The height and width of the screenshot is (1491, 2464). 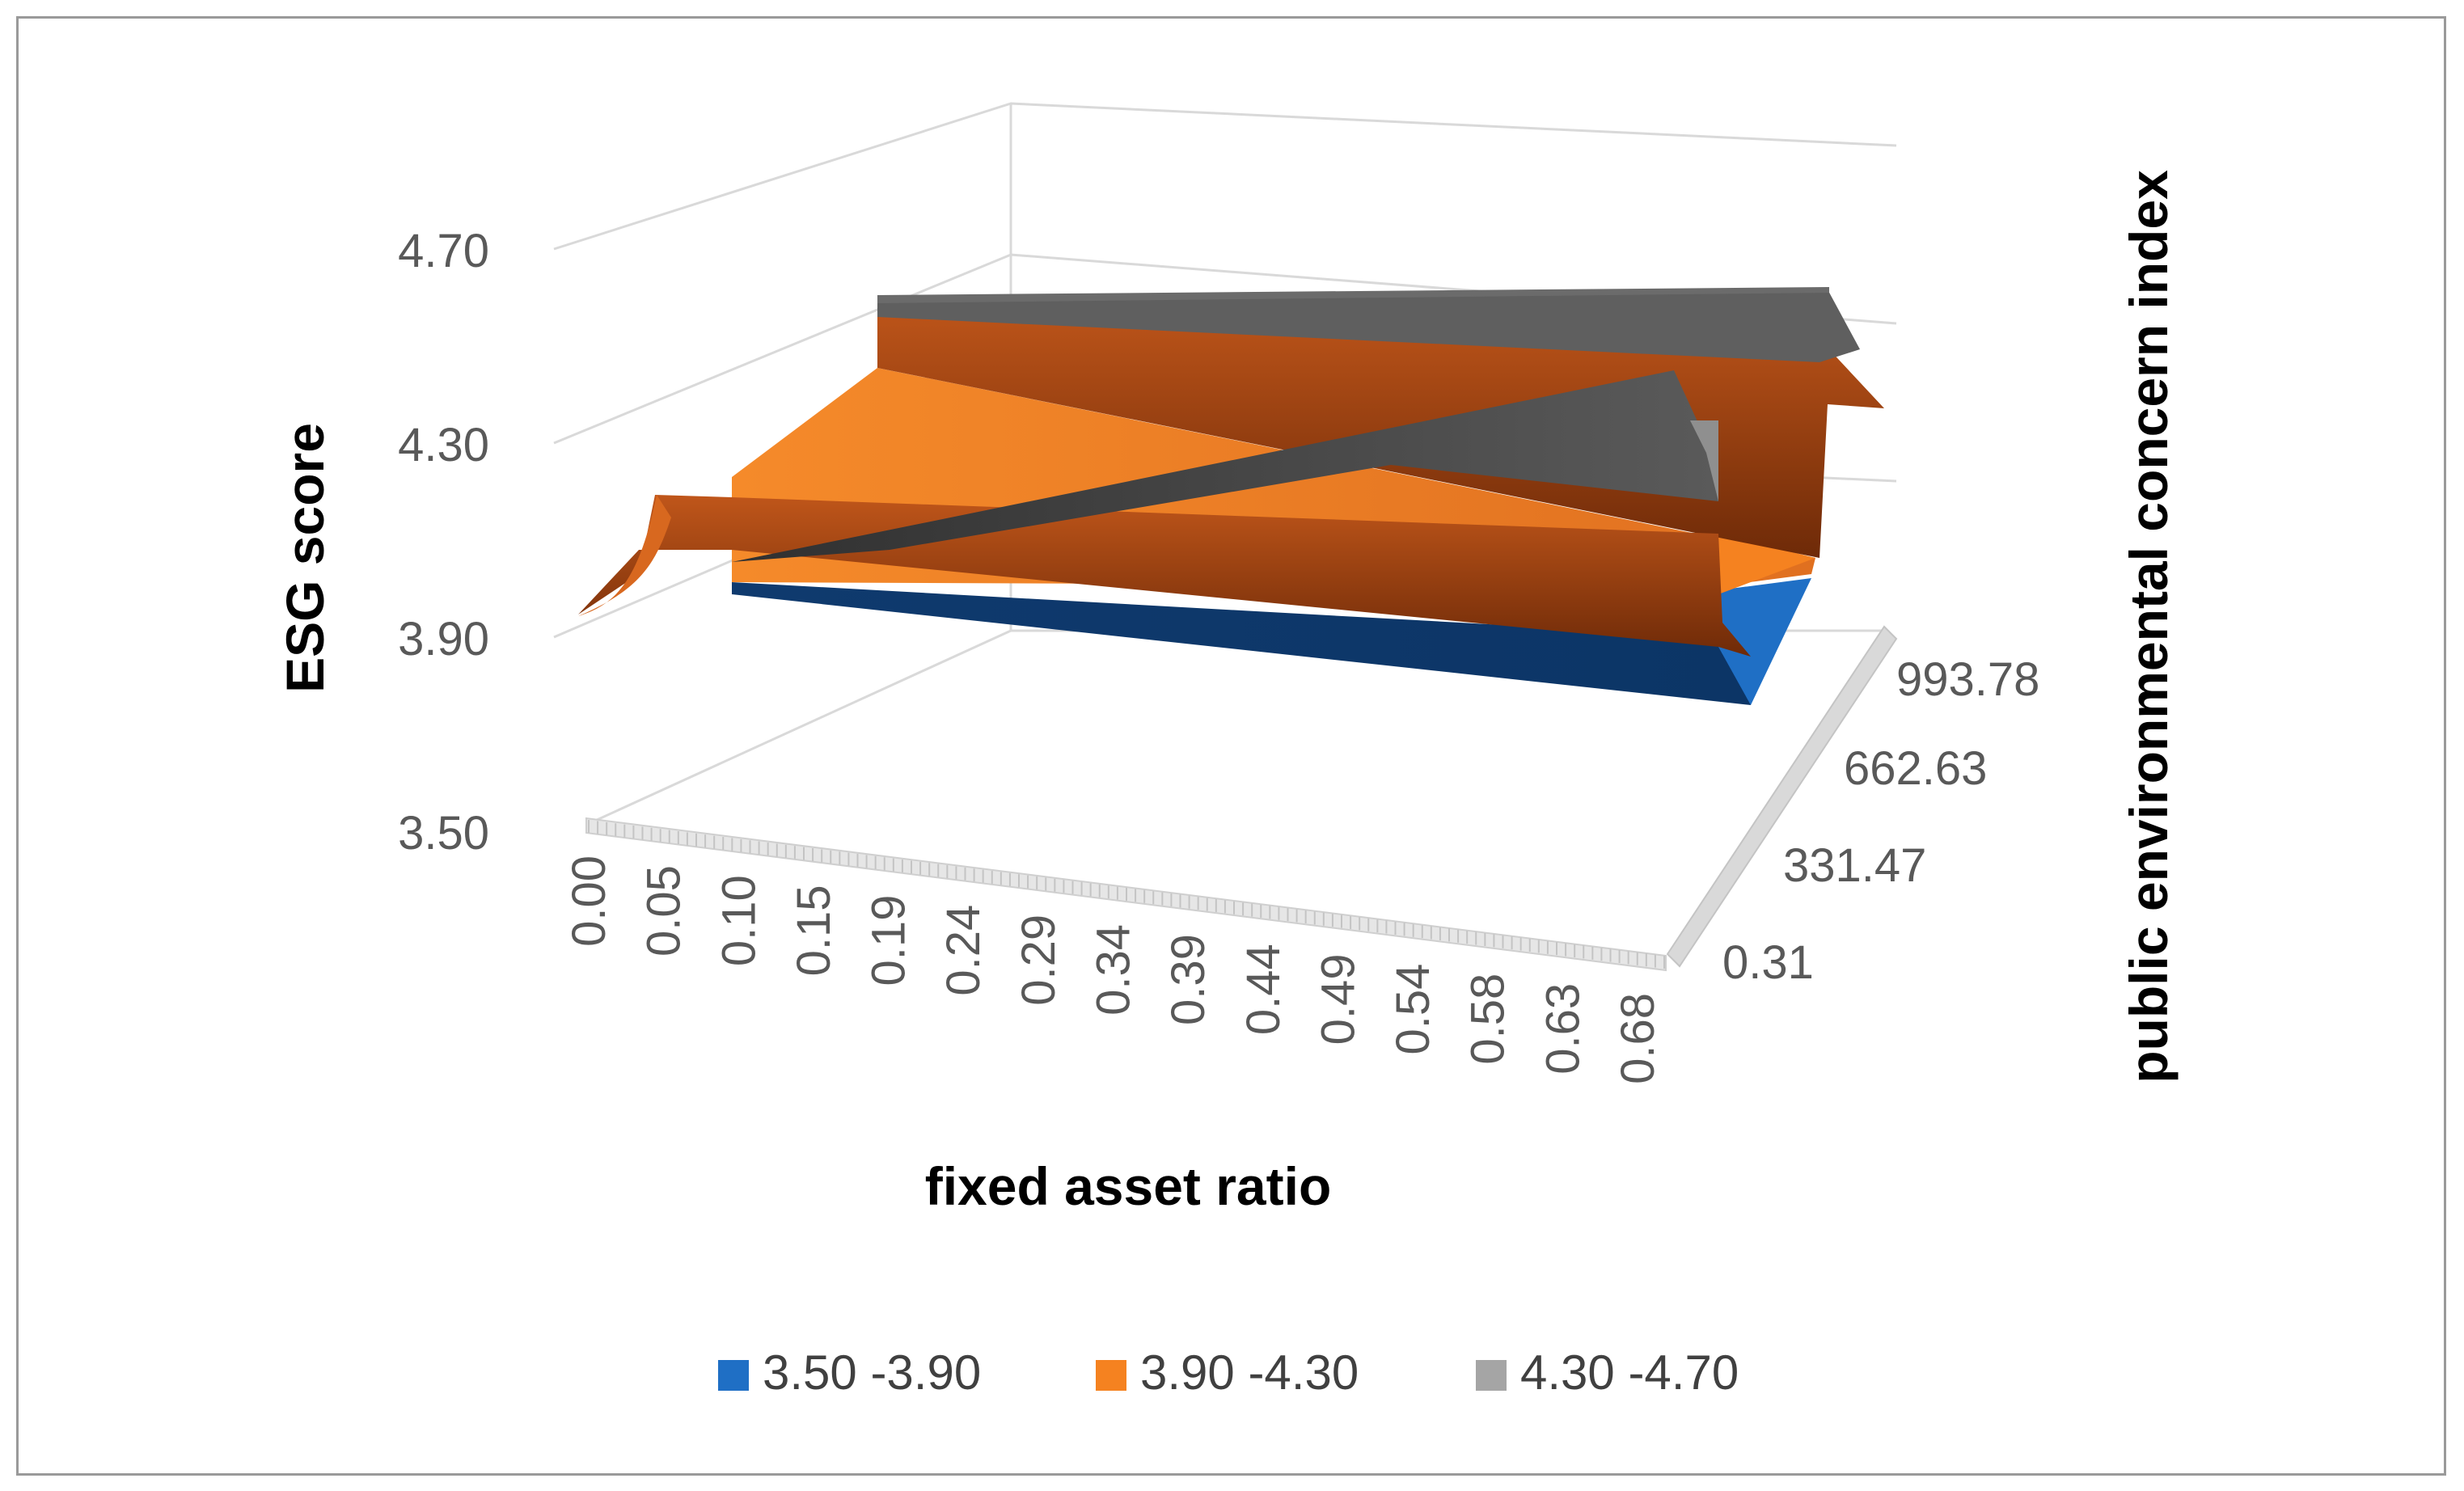 What do you see at coordinates (1704, 460) in the screenshot?
I see `surface-band-4.30-4.70-wedge-tip` at bounding box center [1704, 460].